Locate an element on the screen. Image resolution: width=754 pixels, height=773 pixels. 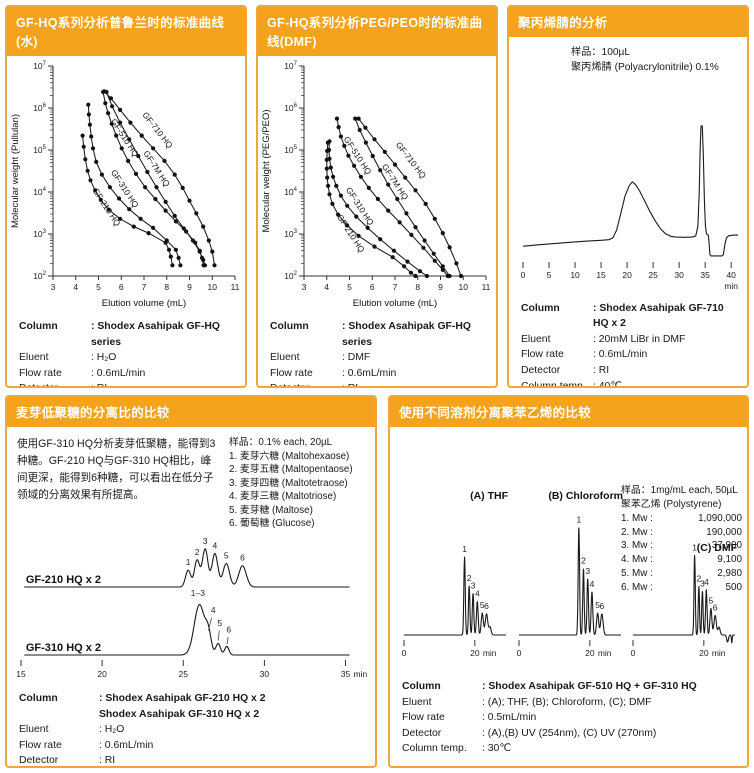
peak-number-label: 2 is located at coordinates (469, 578).